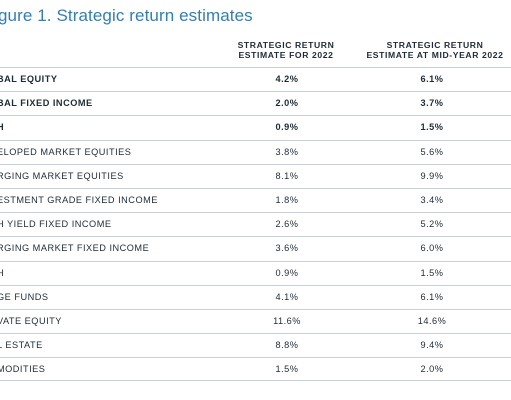 Image resolution: width=511 pixels, height=400 pixels. I want to click on estimate-mid-year-2022-value: 2.0%, so click(432, 369).